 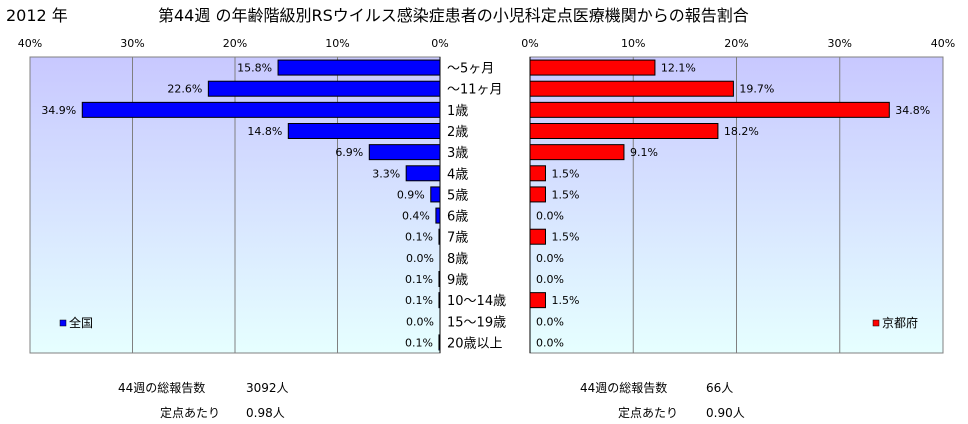 What do you see at coordinates (475, 343) in the screenshot?
I see `category-label: 20歳以上` at bounding box center [475, 343].